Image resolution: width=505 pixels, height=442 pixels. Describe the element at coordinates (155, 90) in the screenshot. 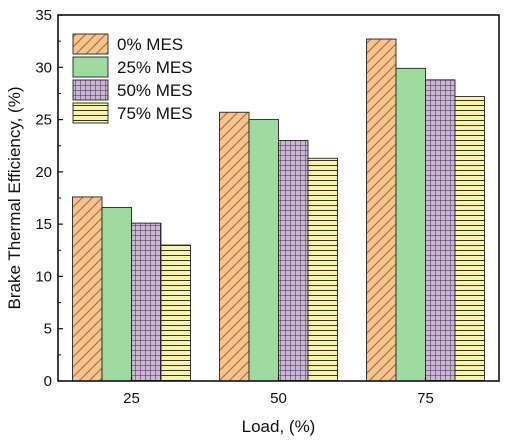

I see `legend-label: 50% MES` at that location.